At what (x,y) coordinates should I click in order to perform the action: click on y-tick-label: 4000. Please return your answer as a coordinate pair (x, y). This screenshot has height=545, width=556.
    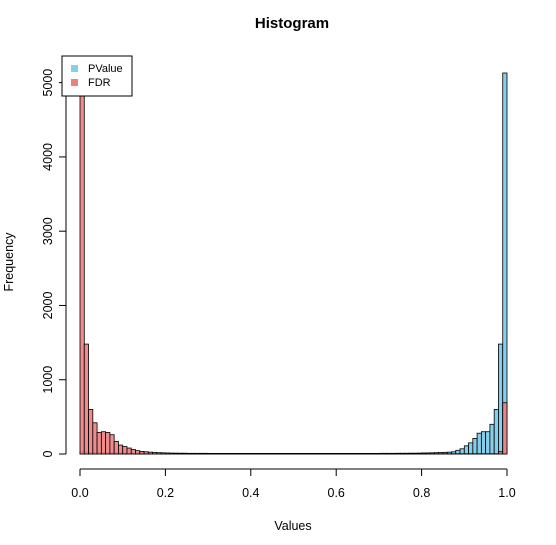
    Looking at the image, I should click on (48, 157).